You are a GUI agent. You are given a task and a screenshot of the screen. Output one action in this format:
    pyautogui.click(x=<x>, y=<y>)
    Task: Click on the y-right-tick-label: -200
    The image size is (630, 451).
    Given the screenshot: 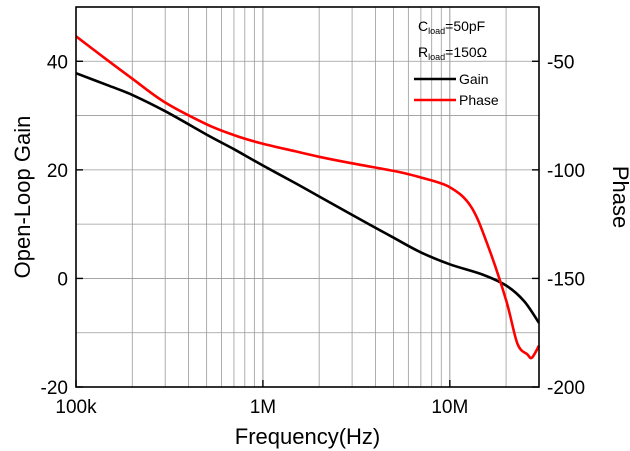 What is the action you would take?
    pyautogui.click(x=566, y=388)
    